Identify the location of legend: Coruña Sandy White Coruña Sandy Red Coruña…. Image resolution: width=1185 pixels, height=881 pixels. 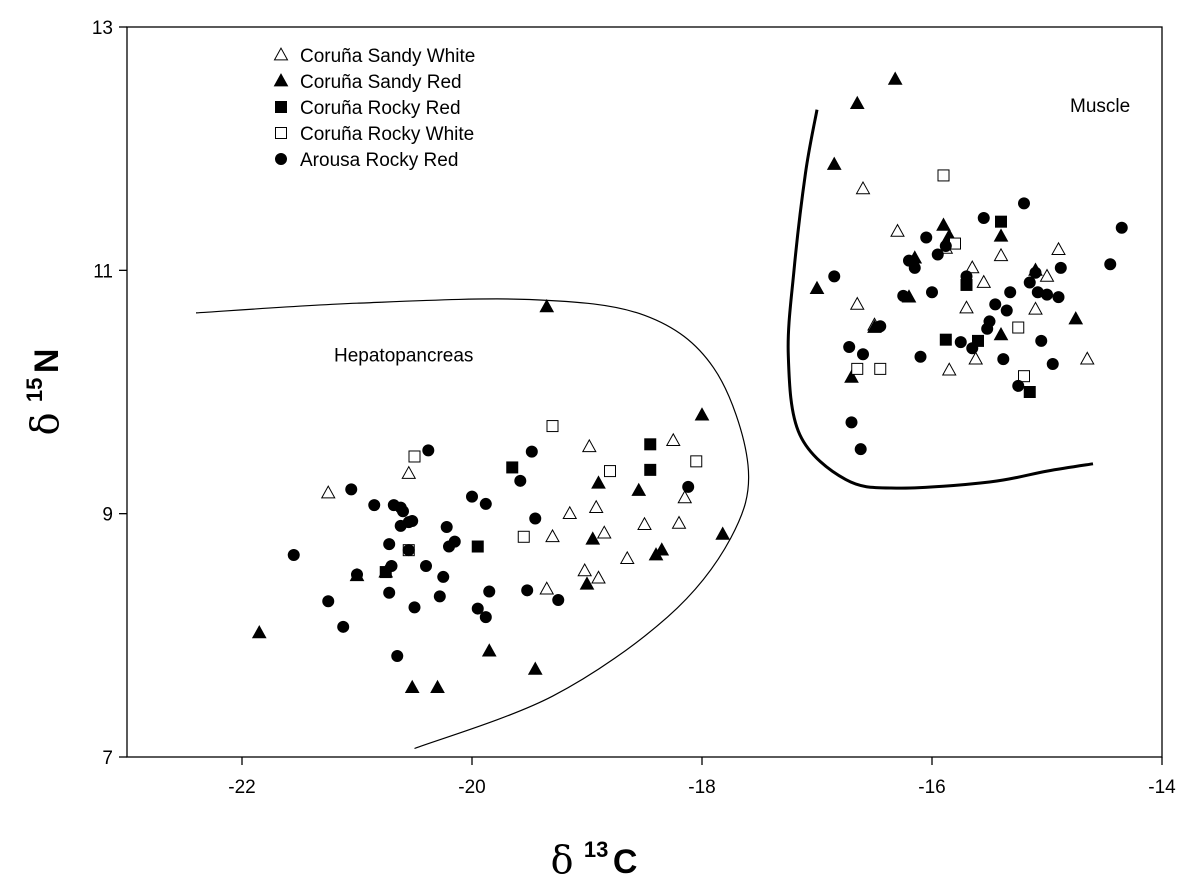
(375, 108).